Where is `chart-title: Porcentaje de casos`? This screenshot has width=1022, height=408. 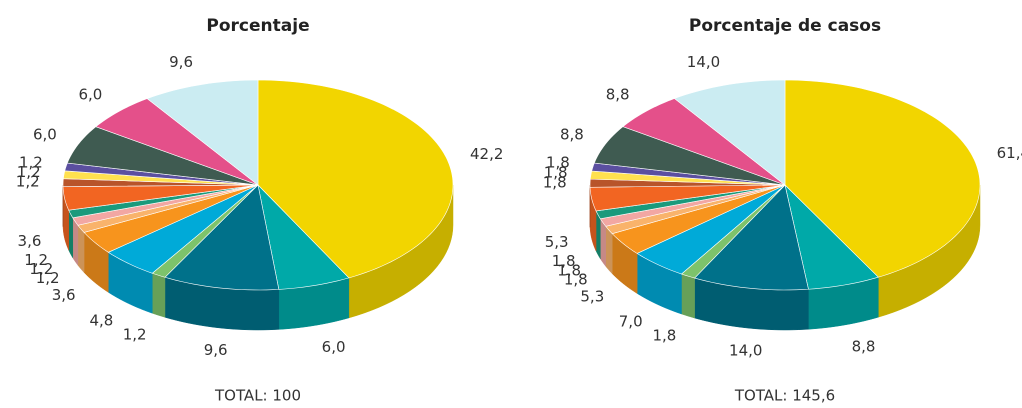 chart-title: Porcentaje de casos is located at coordinates (785, 26).